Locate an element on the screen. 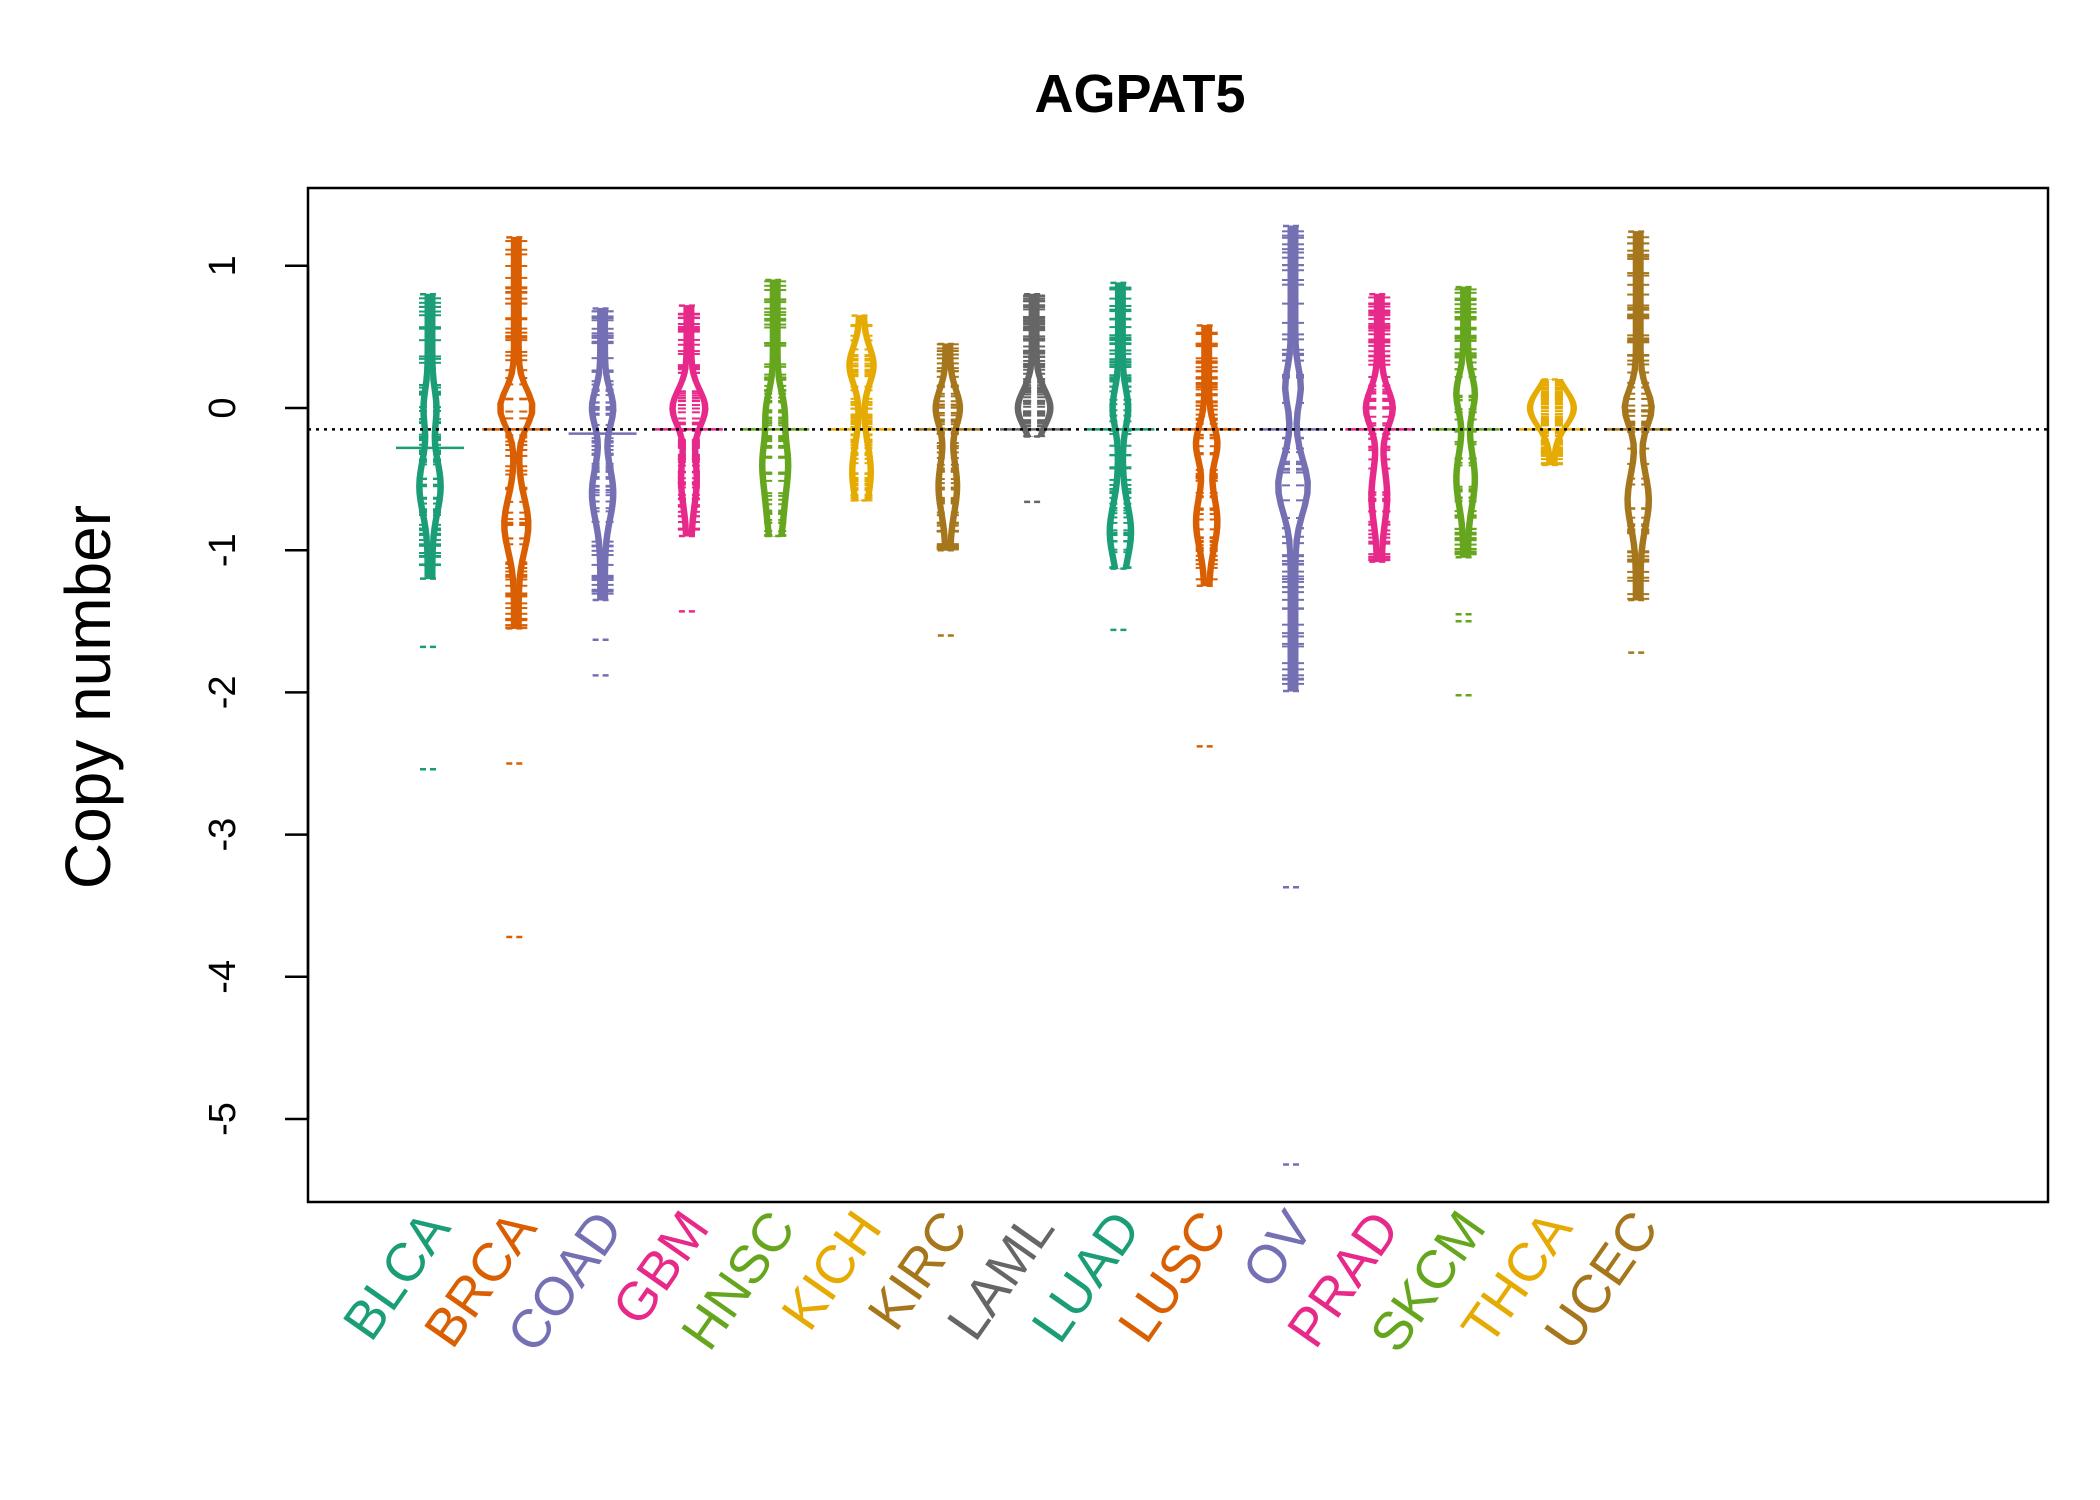  bean-lusc is located at coordinates (1206, 536).